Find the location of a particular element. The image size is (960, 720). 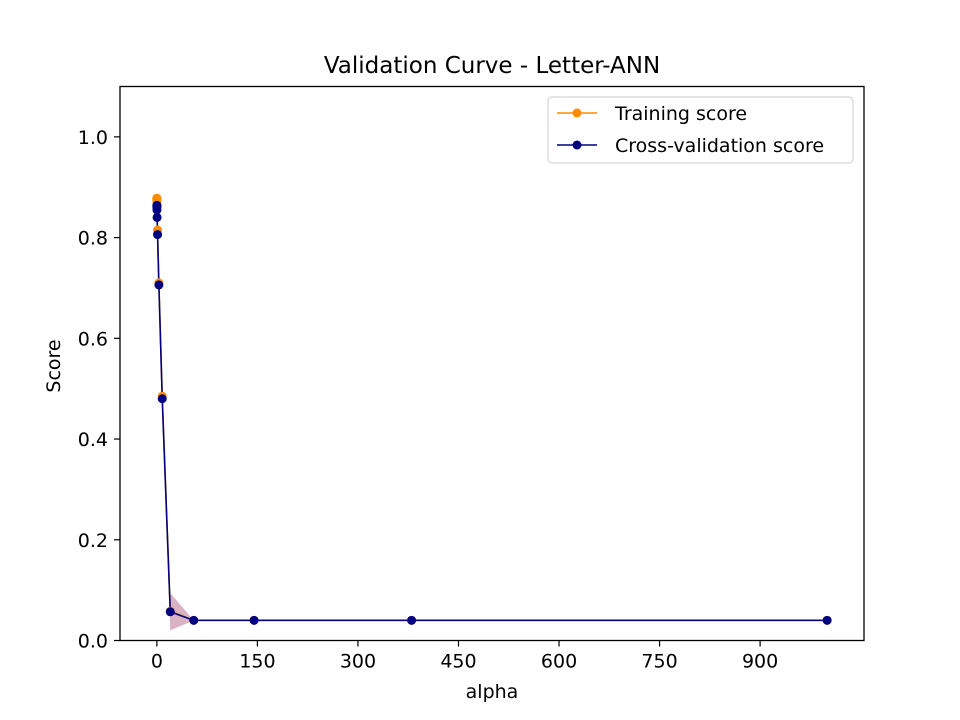

legend-box is located at coordinates (700, 130).